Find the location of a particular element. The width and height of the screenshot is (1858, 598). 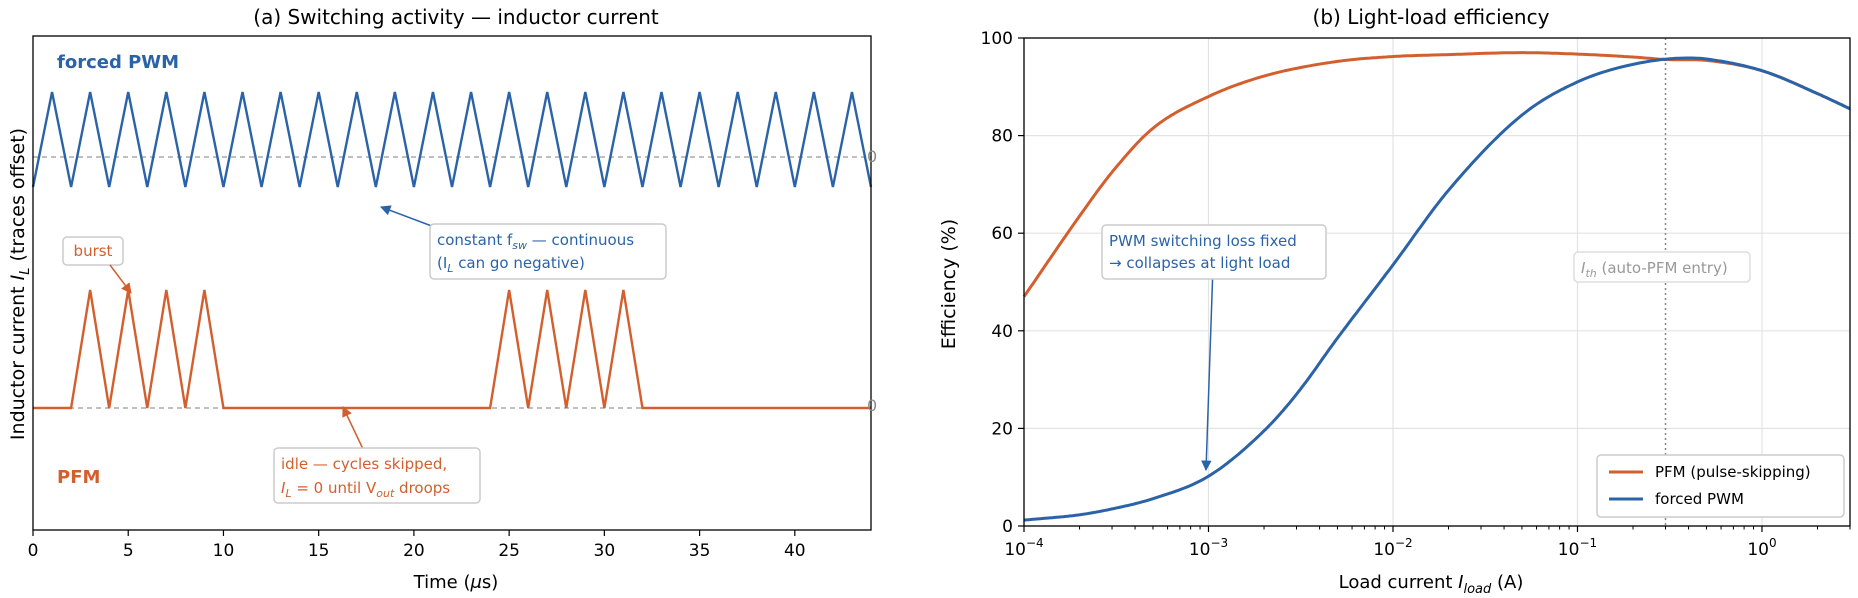

panel-a-xlabel: Time (μs) is located at coordinates (456, 582).